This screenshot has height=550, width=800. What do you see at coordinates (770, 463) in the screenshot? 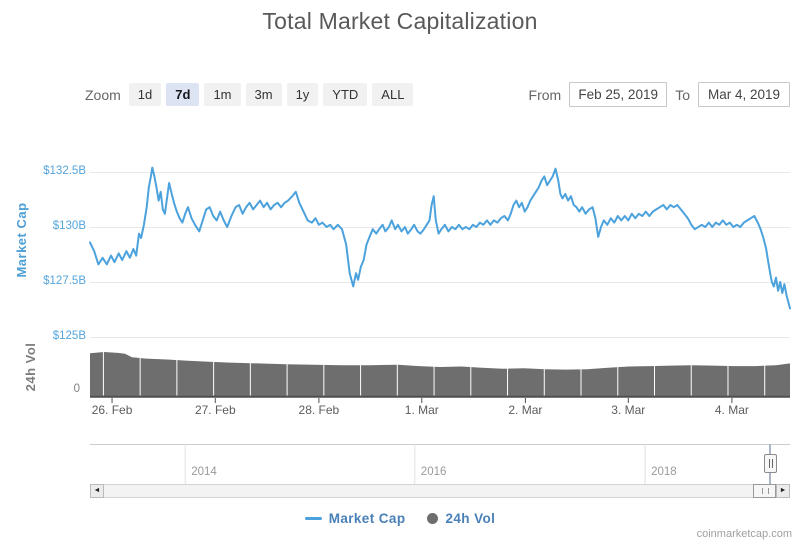
I see `navigator-handle` at bounding box center [770, 463].